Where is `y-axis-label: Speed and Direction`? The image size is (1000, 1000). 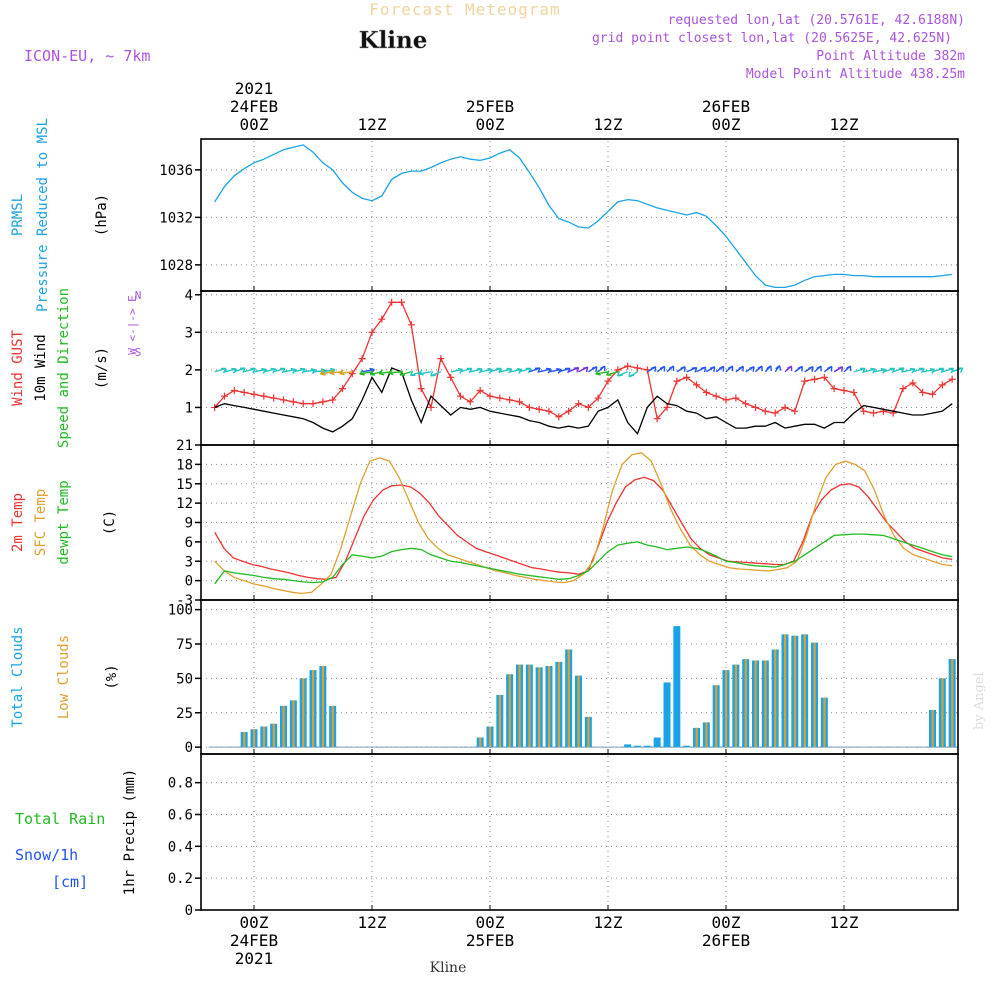 y-axis-label: Speed and Direction is located at coordinates (64, 368).